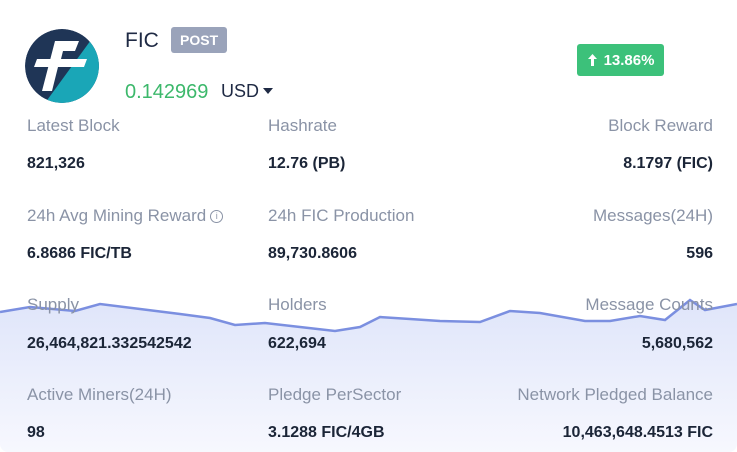  What do you see at coordinates (307, 163) in the screenshot?
I see `stat-value-hashrate: 12.76 (PB)` at bounding box center [307, 163].